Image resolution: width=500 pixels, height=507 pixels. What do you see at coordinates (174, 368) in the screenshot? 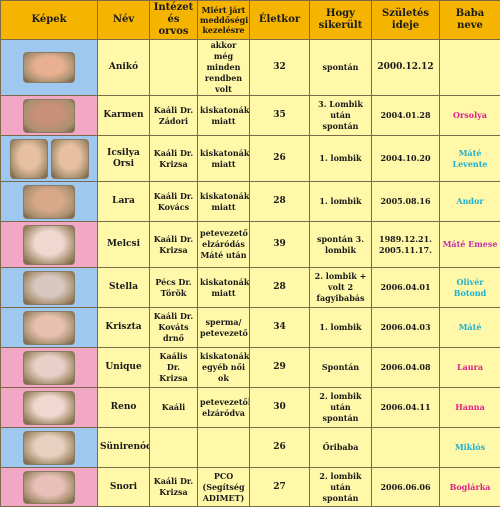
I see `clinic-cell: Kaális Dr. Krizsa` at bounding box center [174, 368].